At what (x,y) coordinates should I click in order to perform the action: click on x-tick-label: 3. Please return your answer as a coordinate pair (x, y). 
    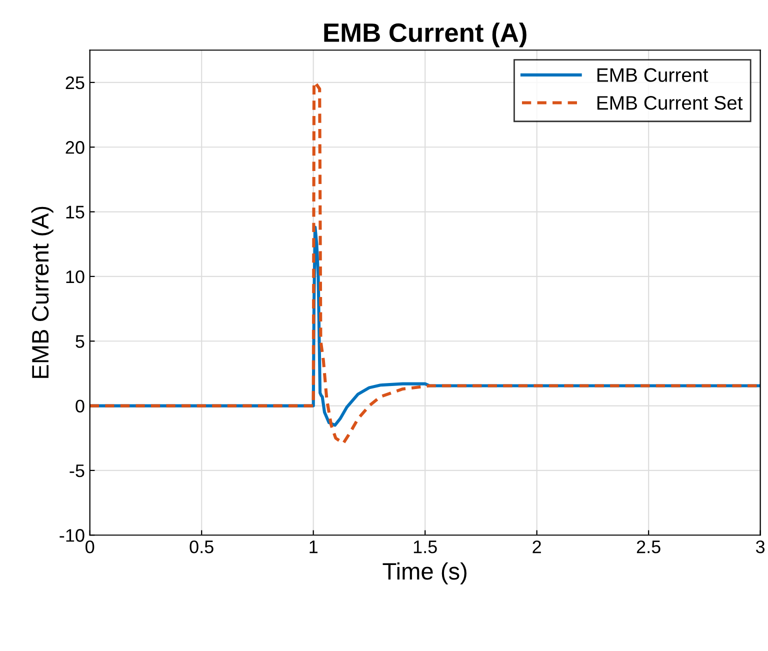
    Looking at the image, I should click on (760, 547).